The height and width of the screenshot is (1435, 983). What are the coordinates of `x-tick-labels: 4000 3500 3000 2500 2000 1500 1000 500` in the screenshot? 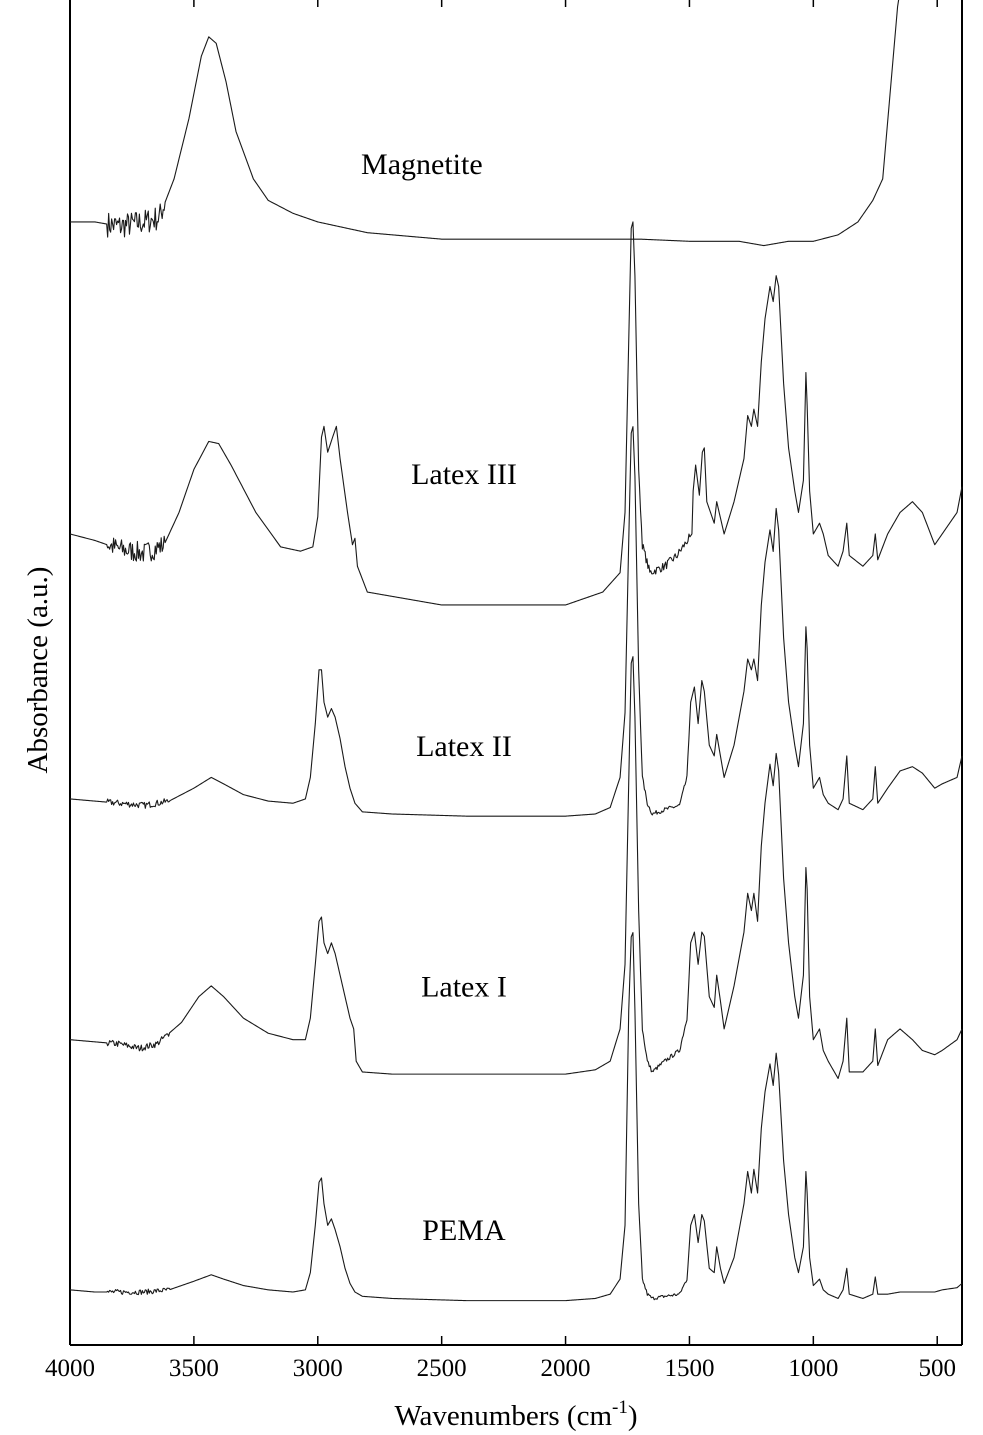 It's located at (500, 1368).